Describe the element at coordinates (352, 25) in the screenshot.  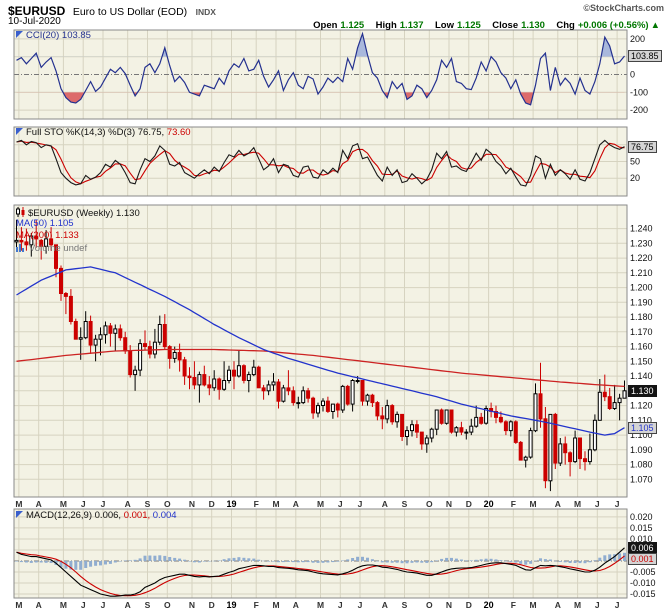
I see `open-value: 1.125` at that location.